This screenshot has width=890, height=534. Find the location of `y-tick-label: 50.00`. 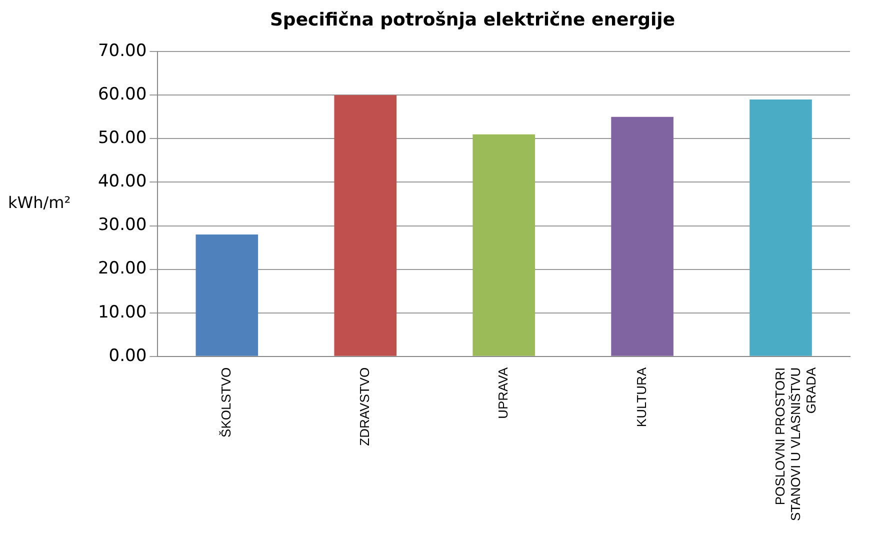

y-tick-label: 50.00 is located at coordinates (122, 138).